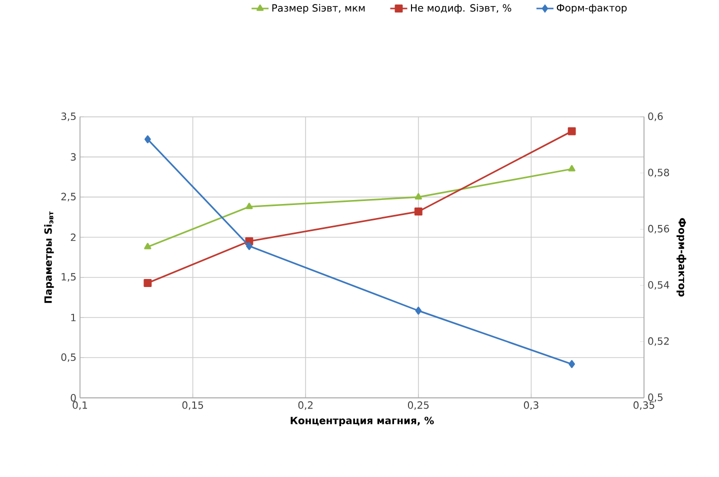  Describe the element at coordinates (69, 277) in the screenshot. I see `y-tick-label: 1,5` at that location.